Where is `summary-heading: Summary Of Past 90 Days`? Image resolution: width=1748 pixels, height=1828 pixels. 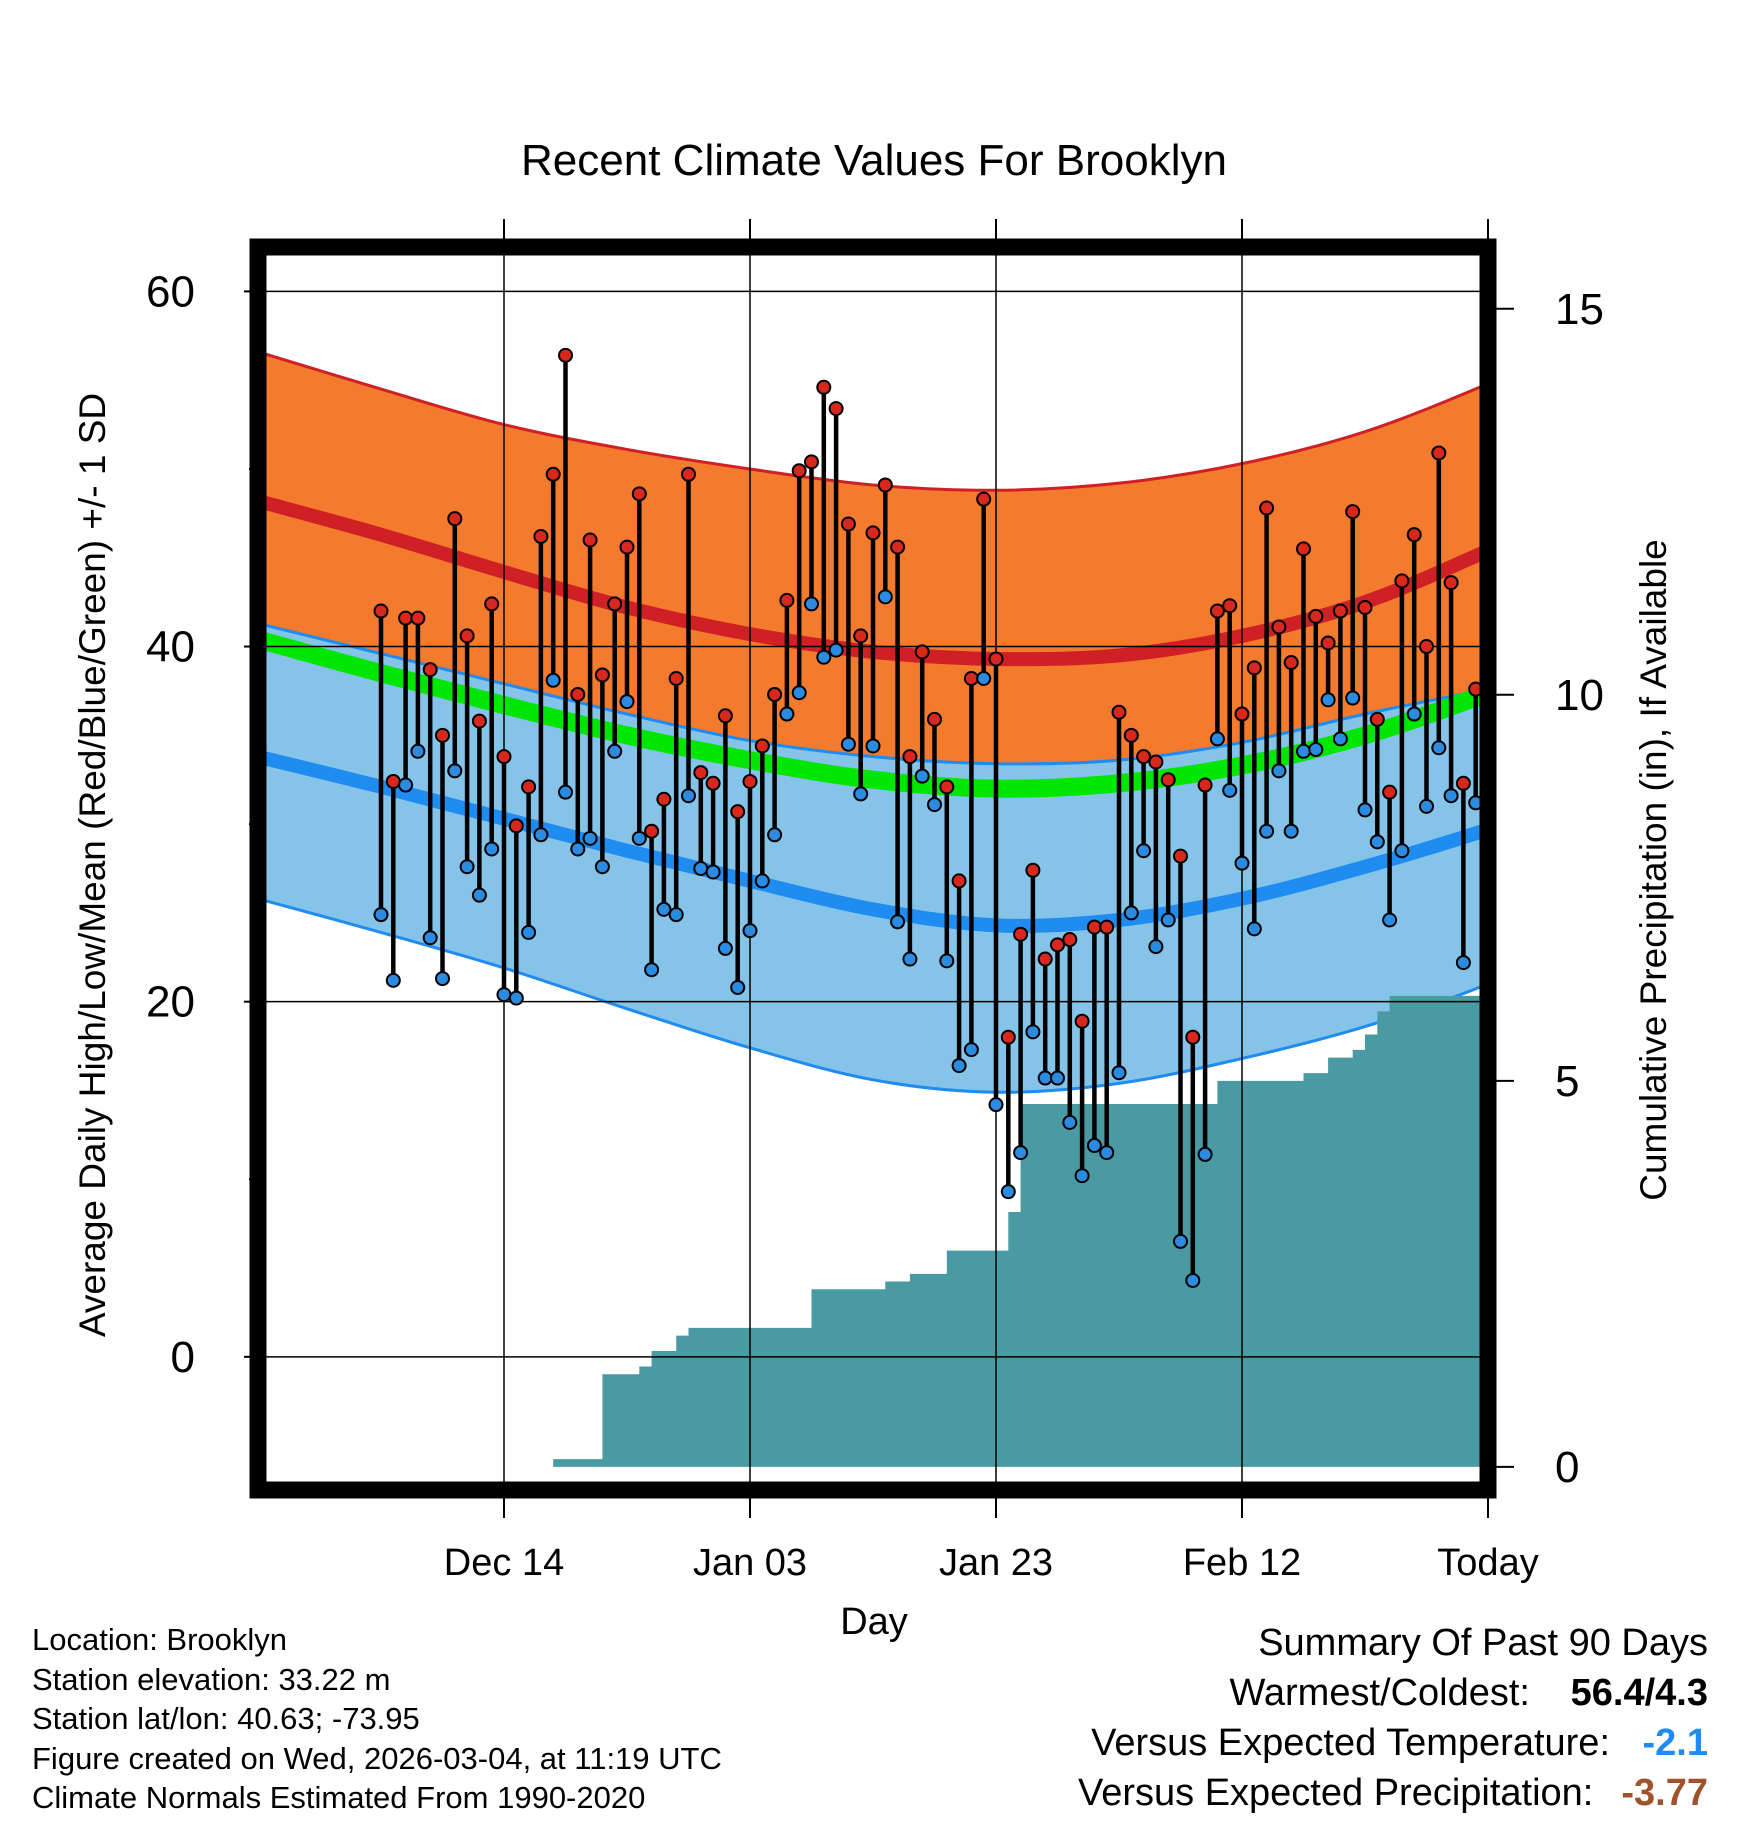
summary-heading: Summary Of Past 90 Days is located at coordinates (1483, 1643).